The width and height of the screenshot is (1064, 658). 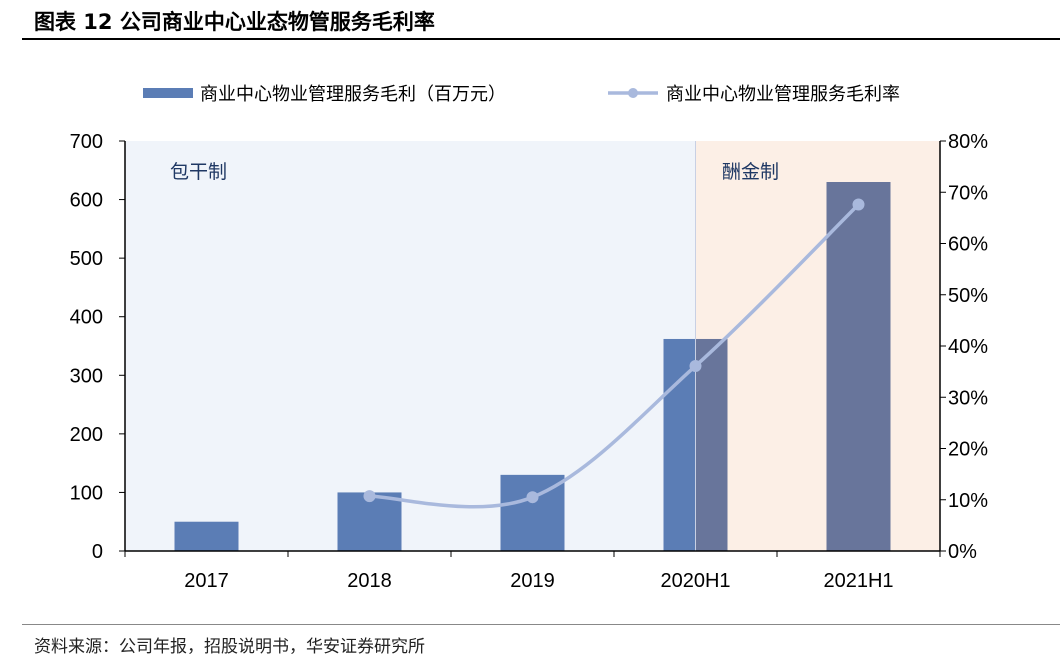 What do you see at coordinates (97, 552) in the screenshot?
I see `y-tick-label-left: 0` at bounding box center [97, 552].